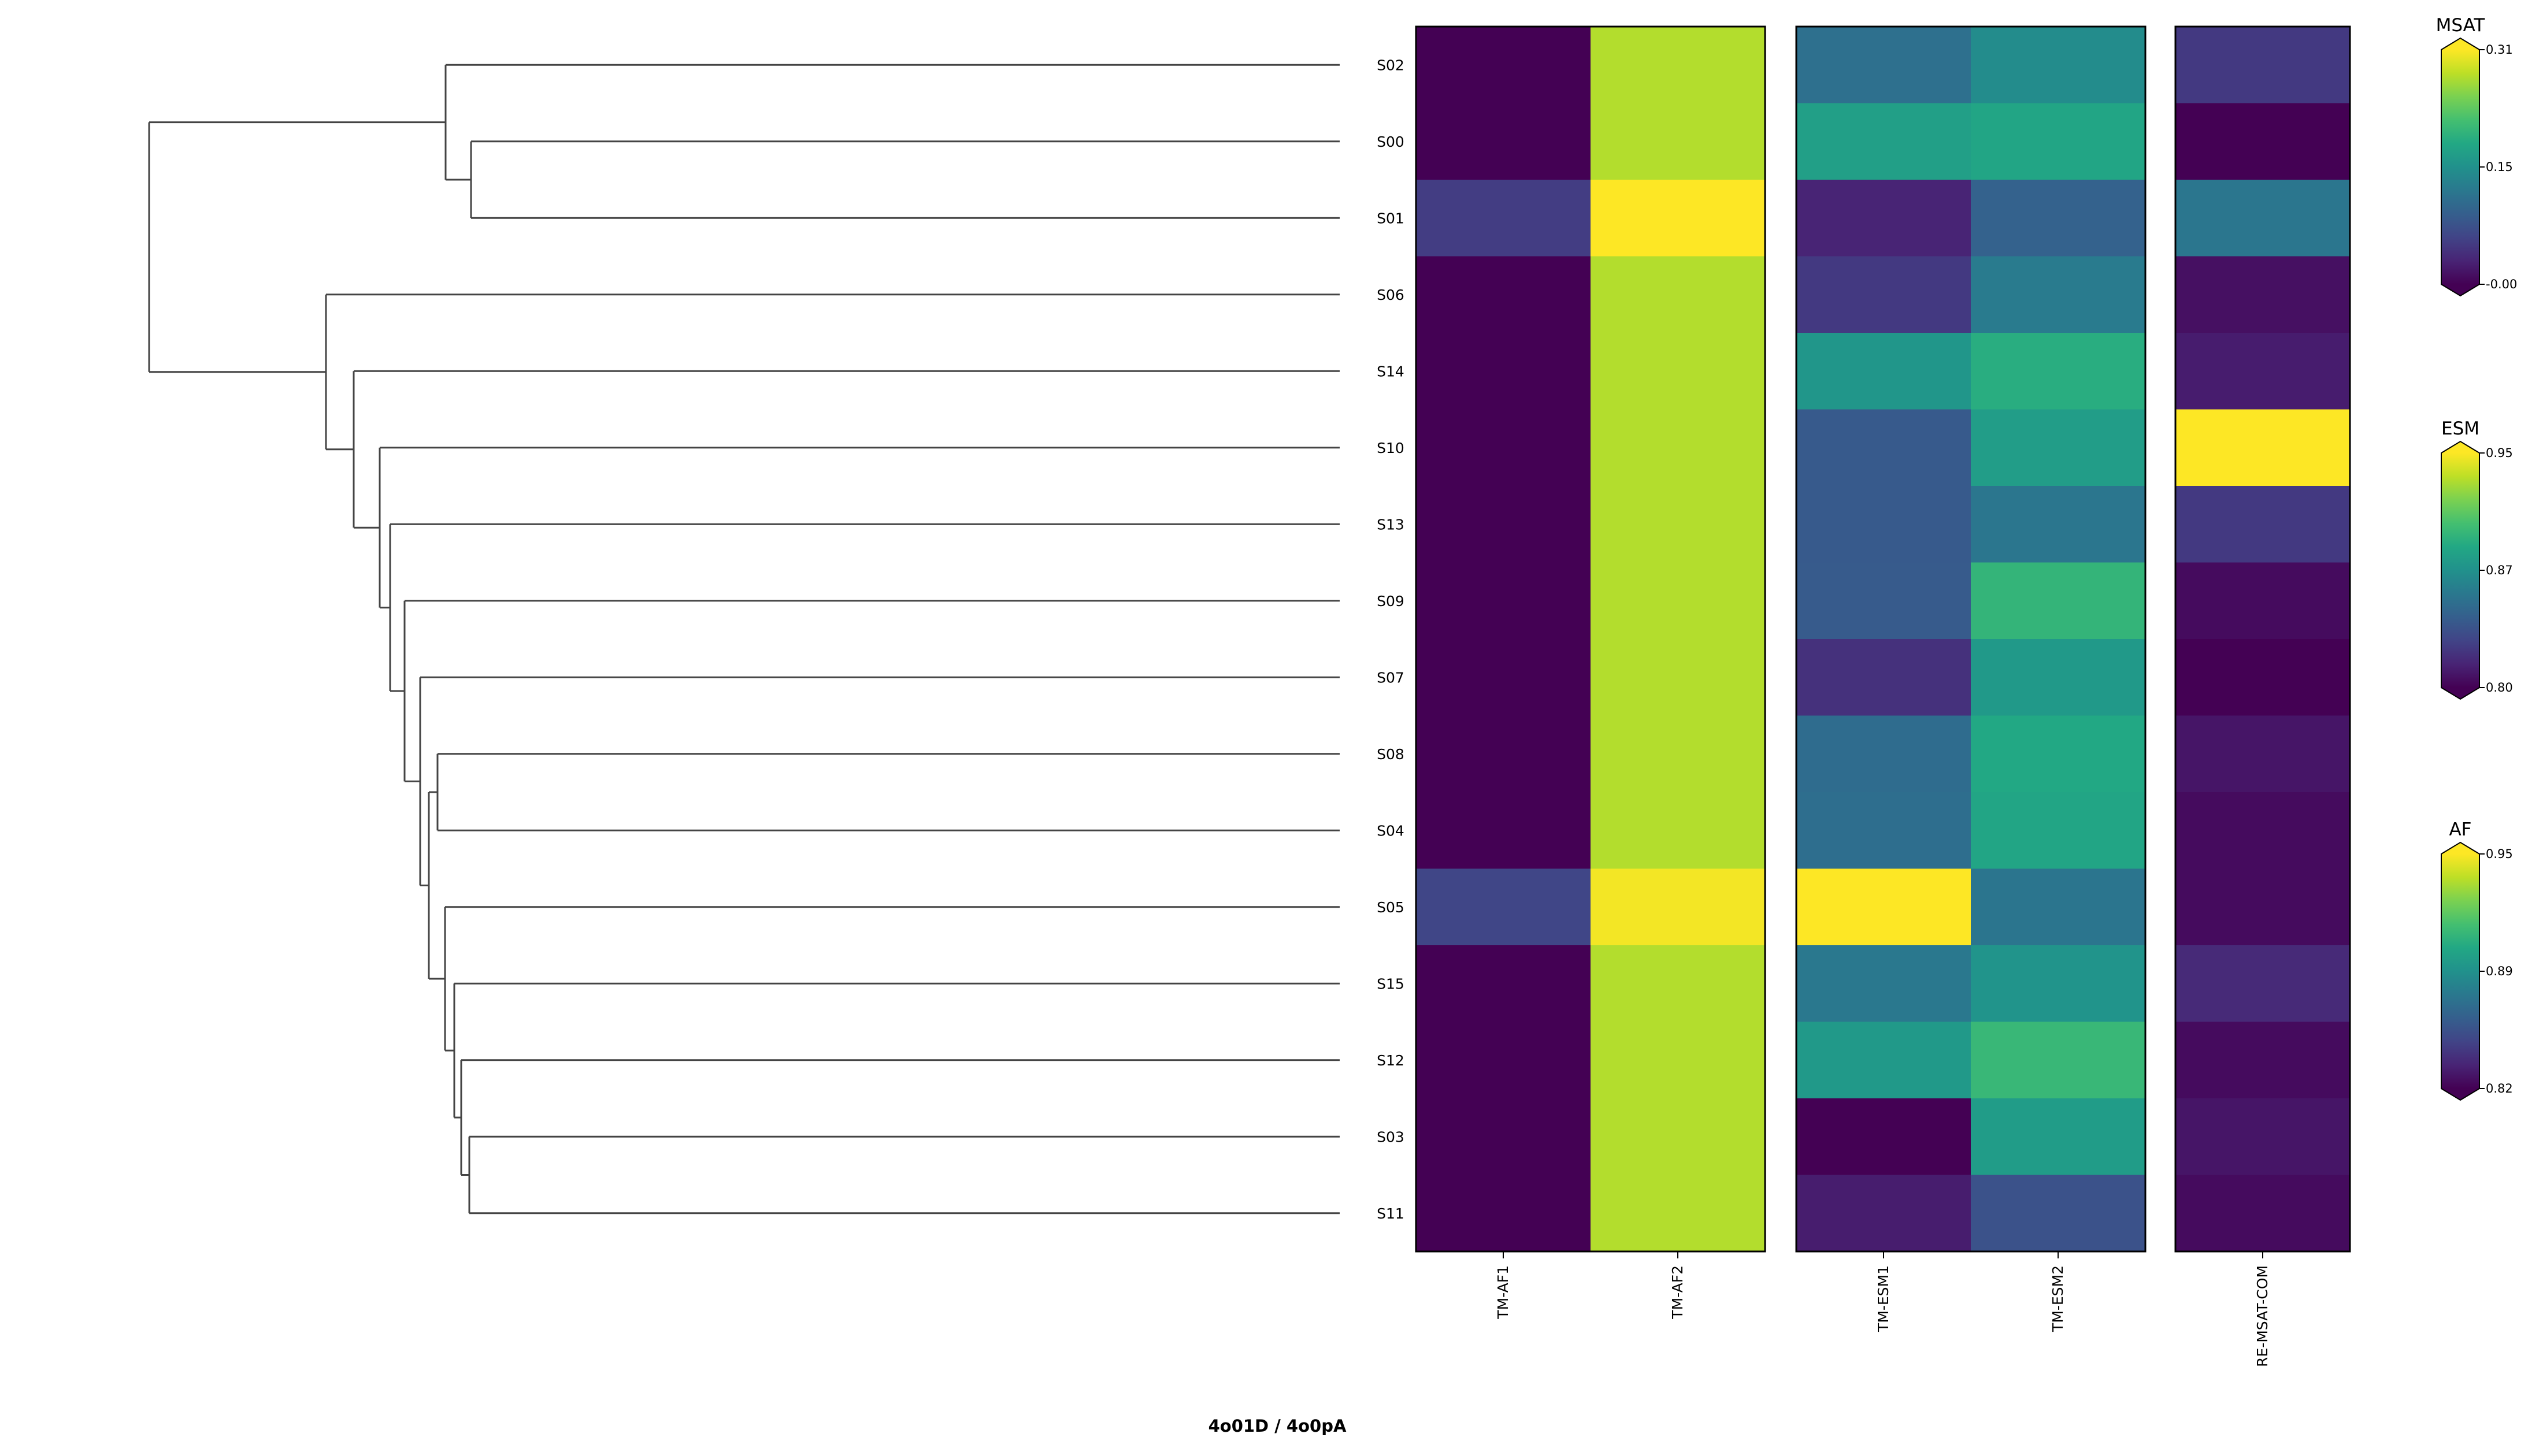 This screenshot has height=1456, width=2543. What do you see at coordinates (1678, 1292) in the screenshot?
I see `column-label: TM-AF2` at bounding box center [1678, 1292].